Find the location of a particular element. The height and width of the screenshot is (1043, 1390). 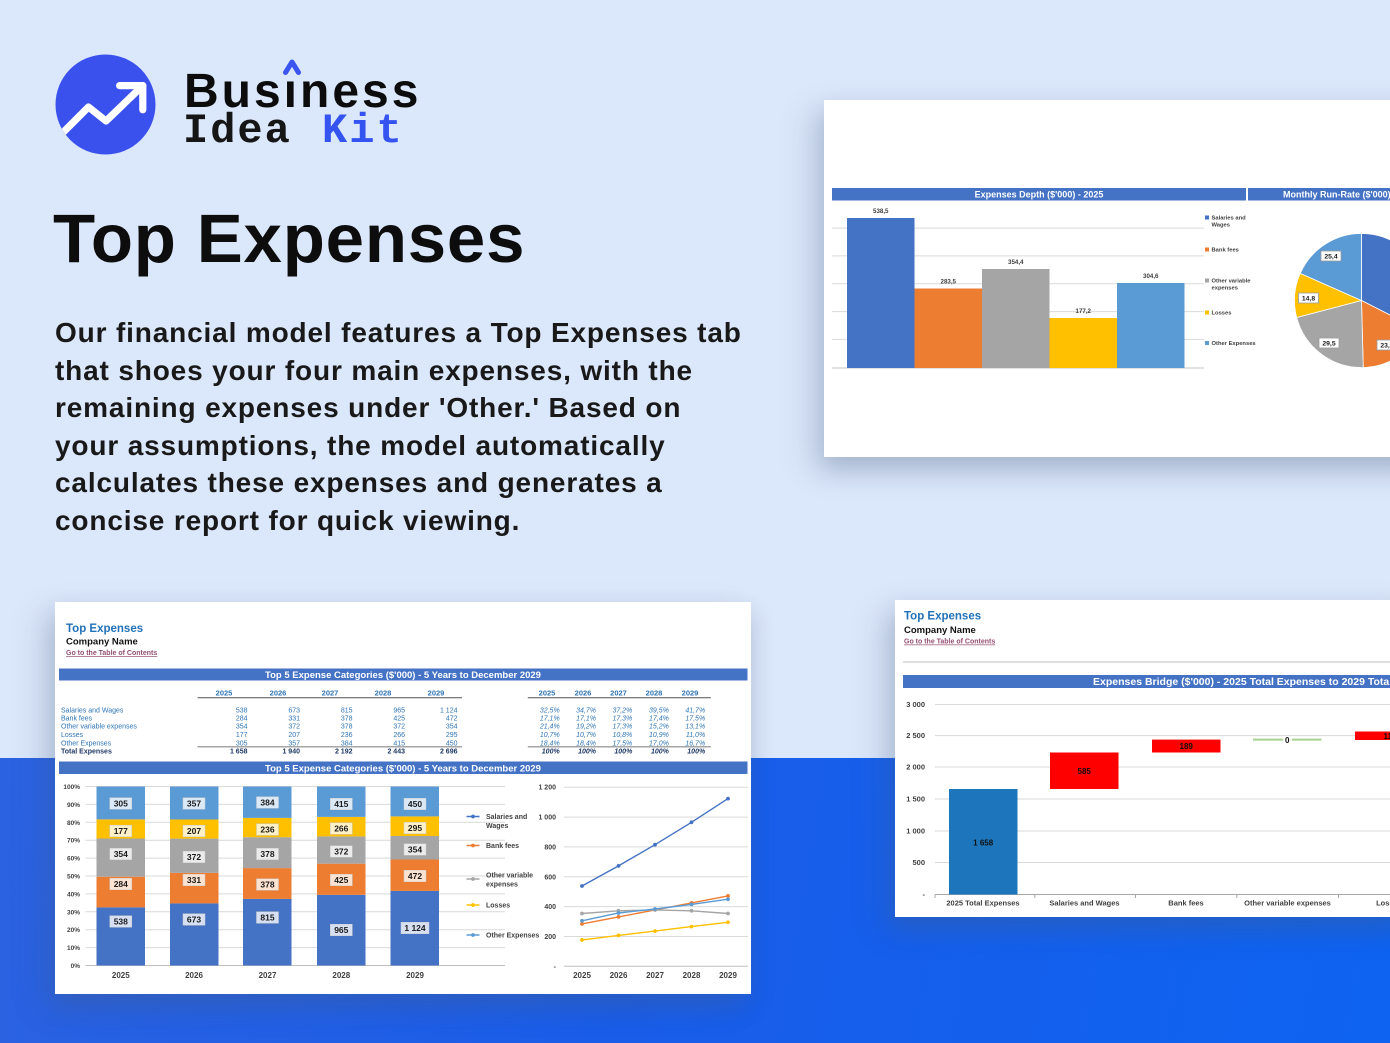

svg-text: 29,5 is located at coordinates (1328, 343).